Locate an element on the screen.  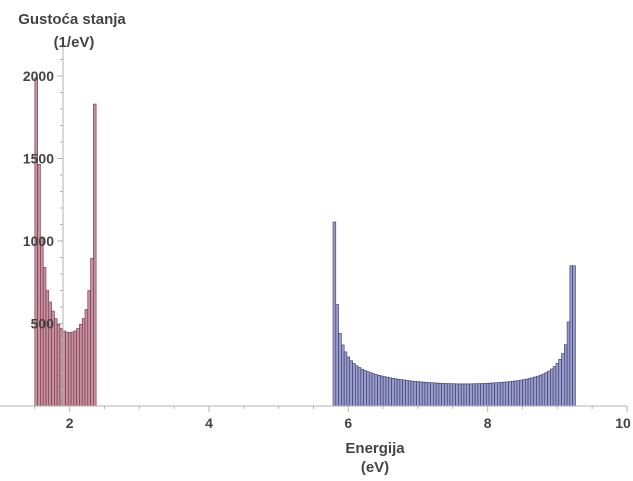
x-axis-title-line2: (eV) is located at coordinates (375, 467).